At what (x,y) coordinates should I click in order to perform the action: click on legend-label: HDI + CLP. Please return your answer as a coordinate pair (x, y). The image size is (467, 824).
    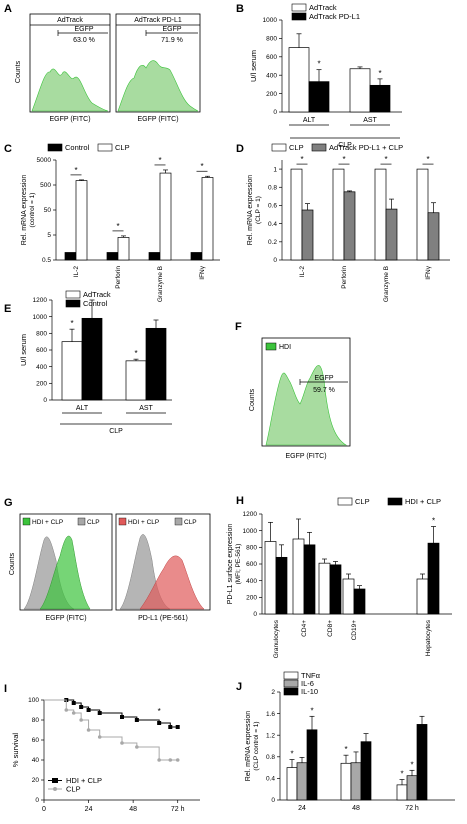
    Looking at the image, I should click on (84, 780).